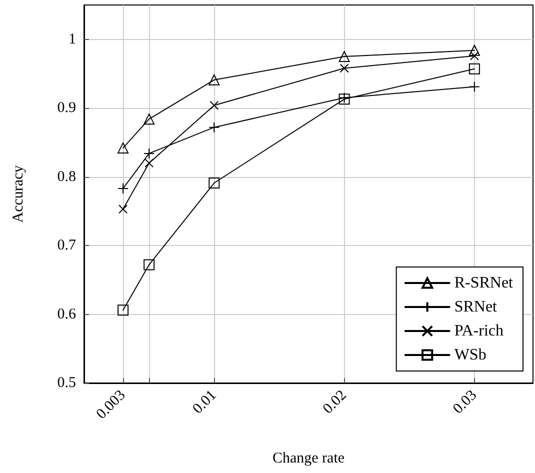 The image size is (535, 473). I want to click on x-axis-title: Change rate, so click(308, 458).